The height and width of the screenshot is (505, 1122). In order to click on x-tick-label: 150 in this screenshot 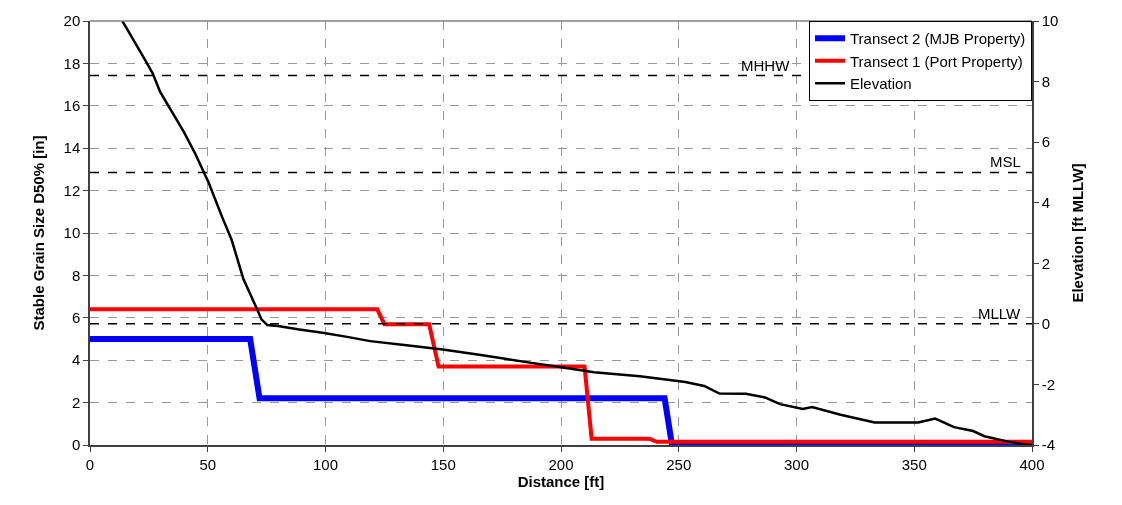, I will do `click(443, 464)`.